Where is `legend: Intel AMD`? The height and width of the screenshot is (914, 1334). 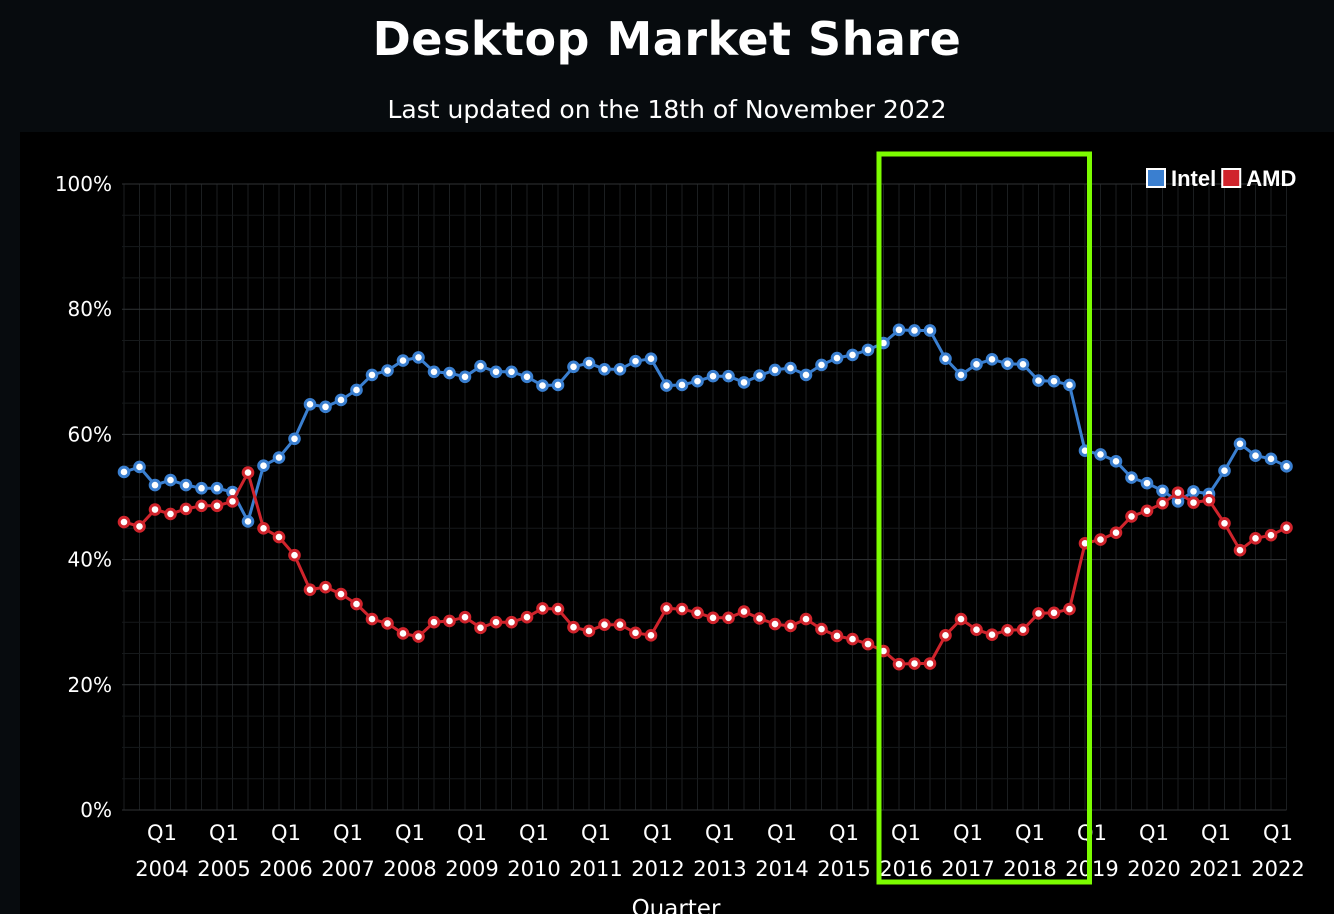 legend: Intel AMD is located at coordinates (1221, 178).